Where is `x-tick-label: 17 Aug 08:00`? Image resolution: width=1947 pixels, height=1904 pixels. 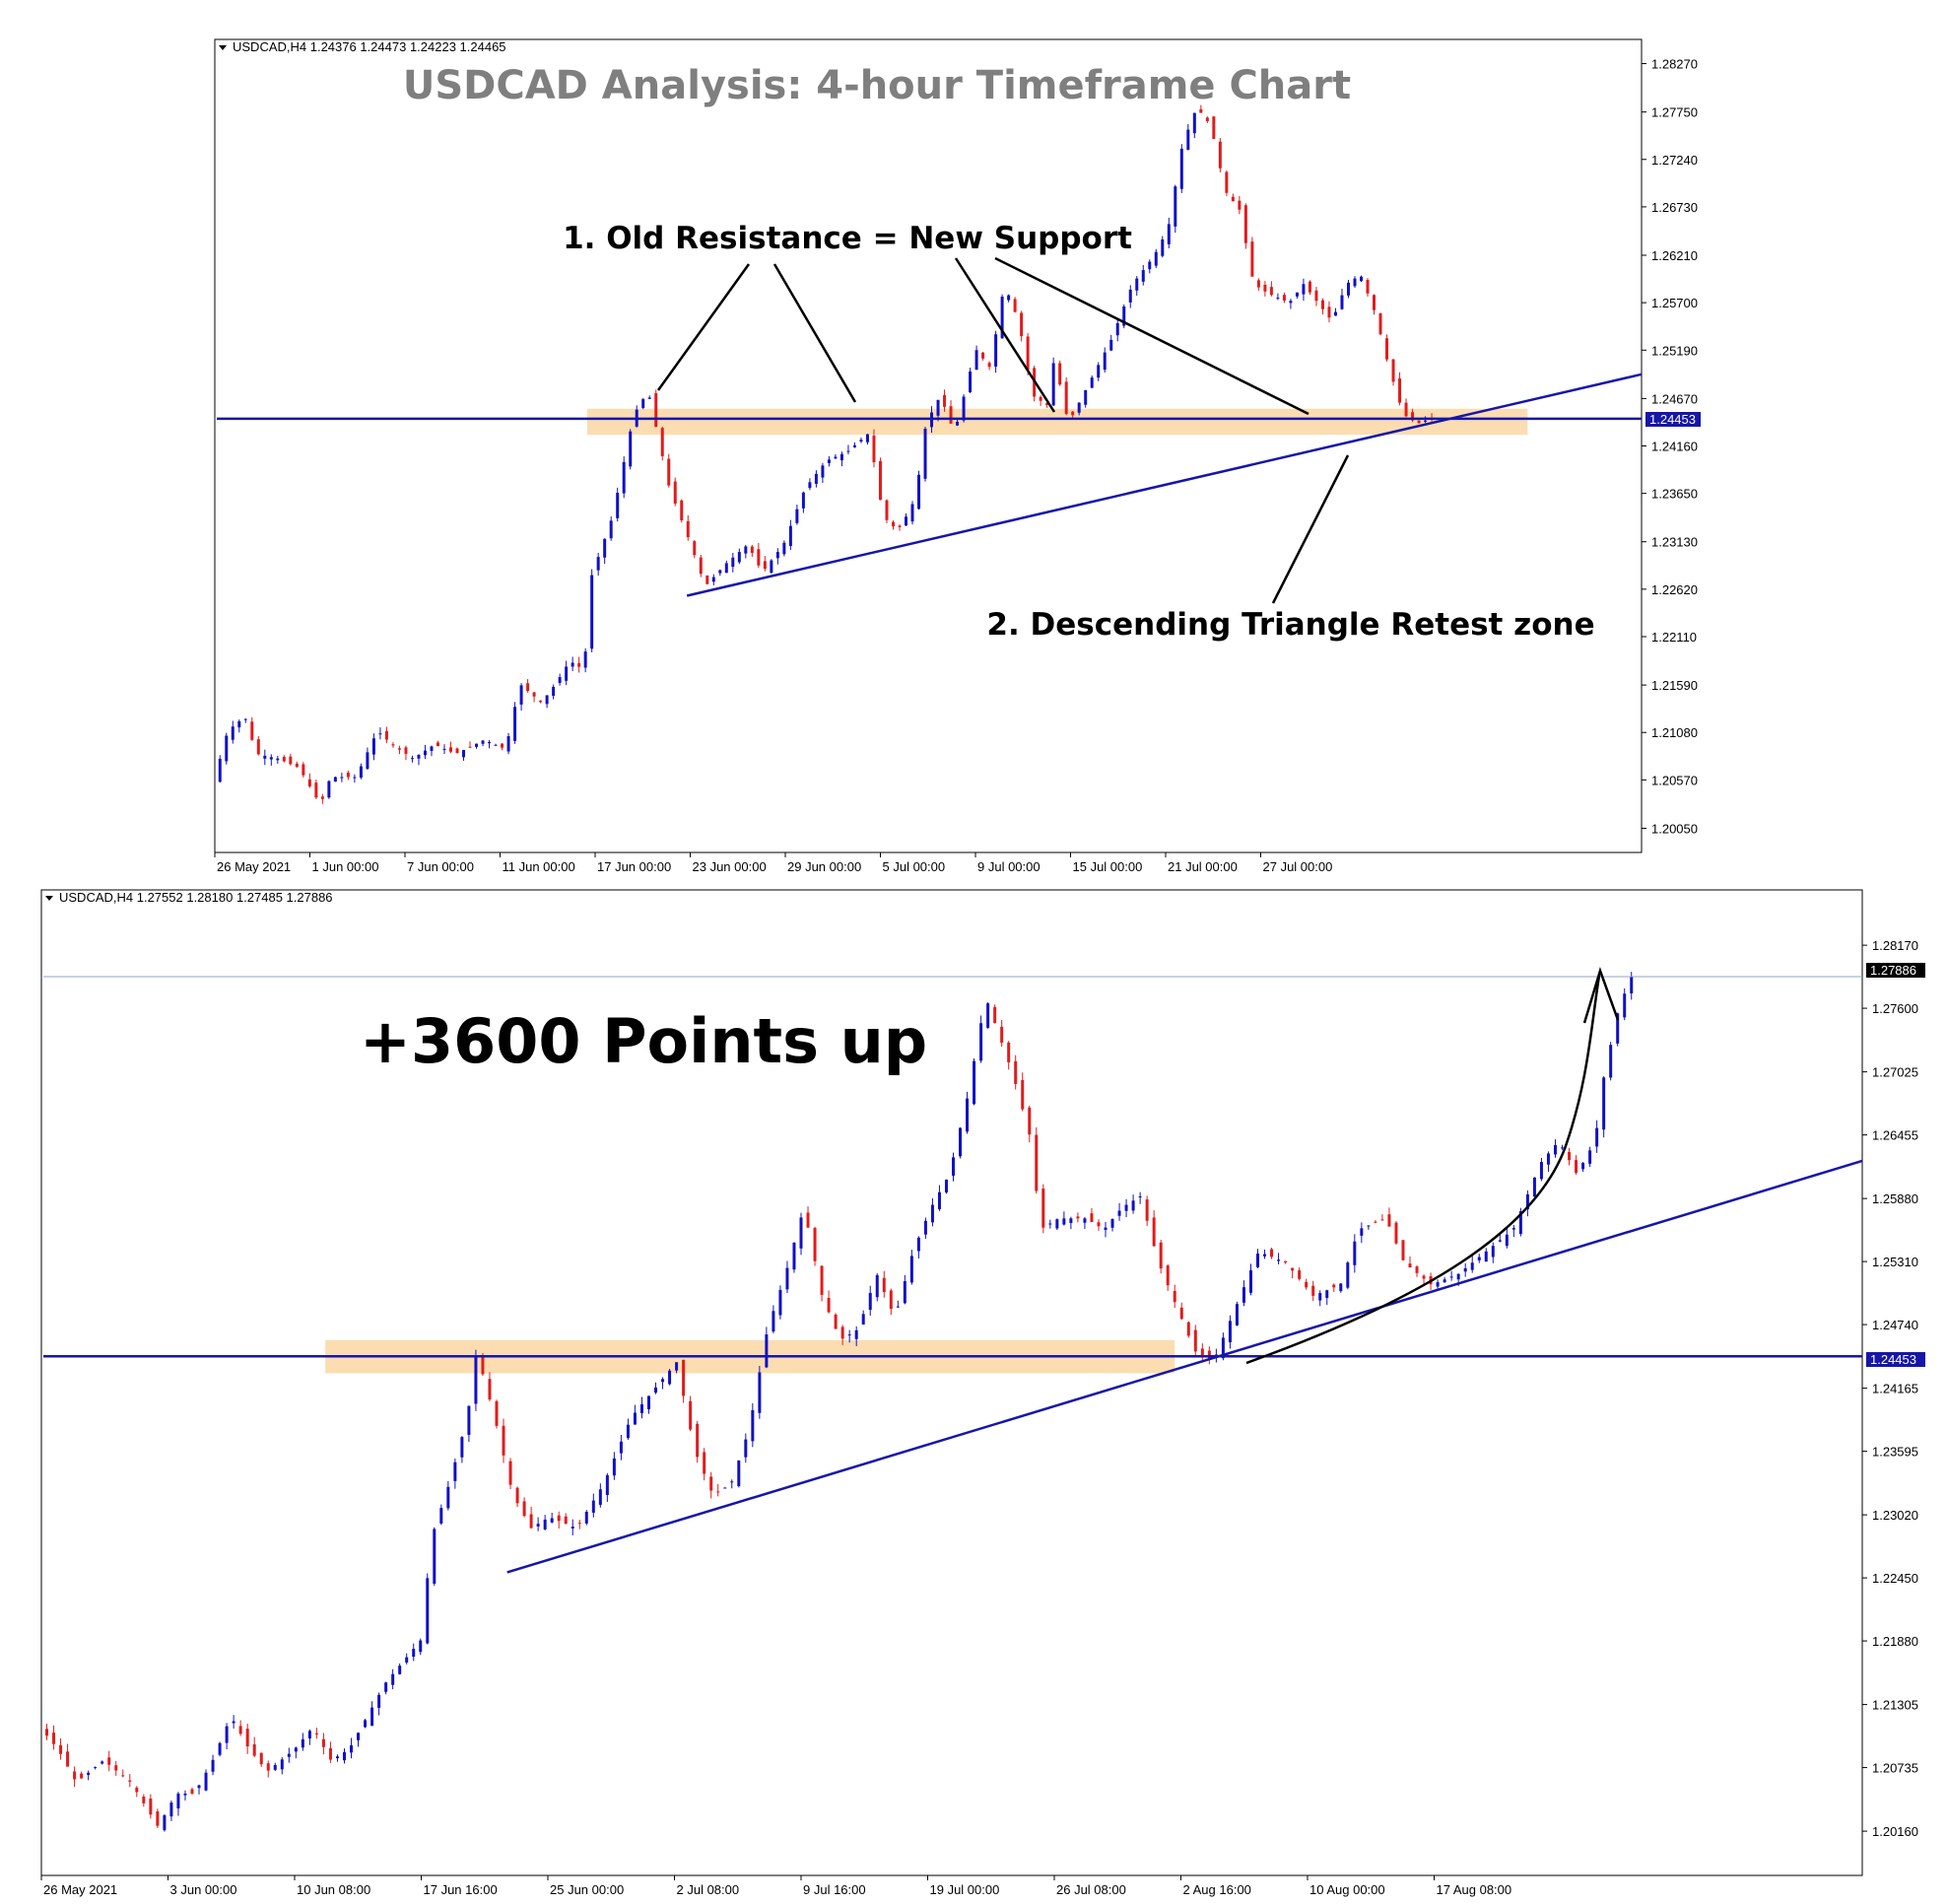 x-tick-label: 17 Aug 08:00 is located at coordinates (1474, 1889).